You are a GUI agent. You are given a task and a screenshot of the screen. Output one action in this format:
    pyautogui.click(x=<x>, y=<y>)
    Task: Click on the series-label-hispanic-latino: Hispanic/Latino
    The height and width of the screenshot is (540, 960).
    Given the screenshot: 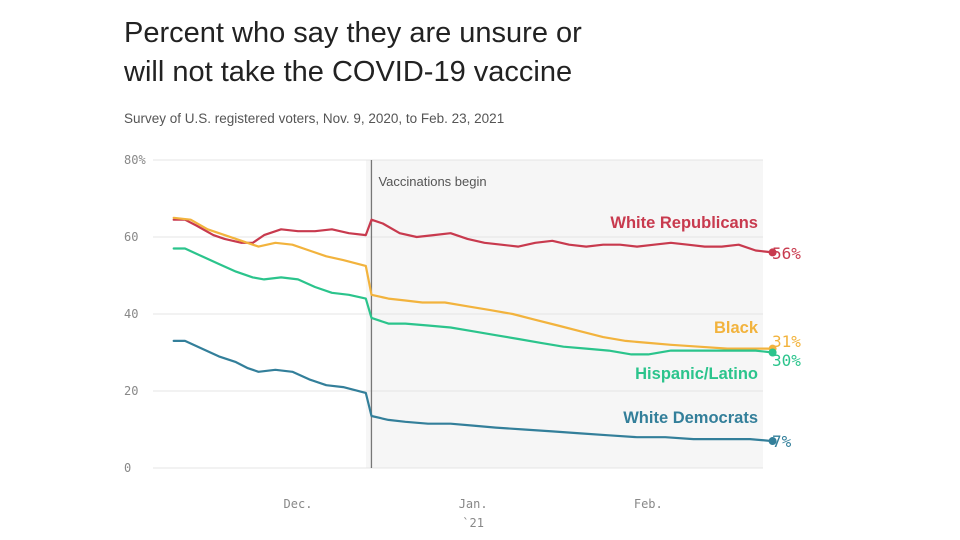 What is the action you would take?
    pyautogui.click(x=696, y=374)
    